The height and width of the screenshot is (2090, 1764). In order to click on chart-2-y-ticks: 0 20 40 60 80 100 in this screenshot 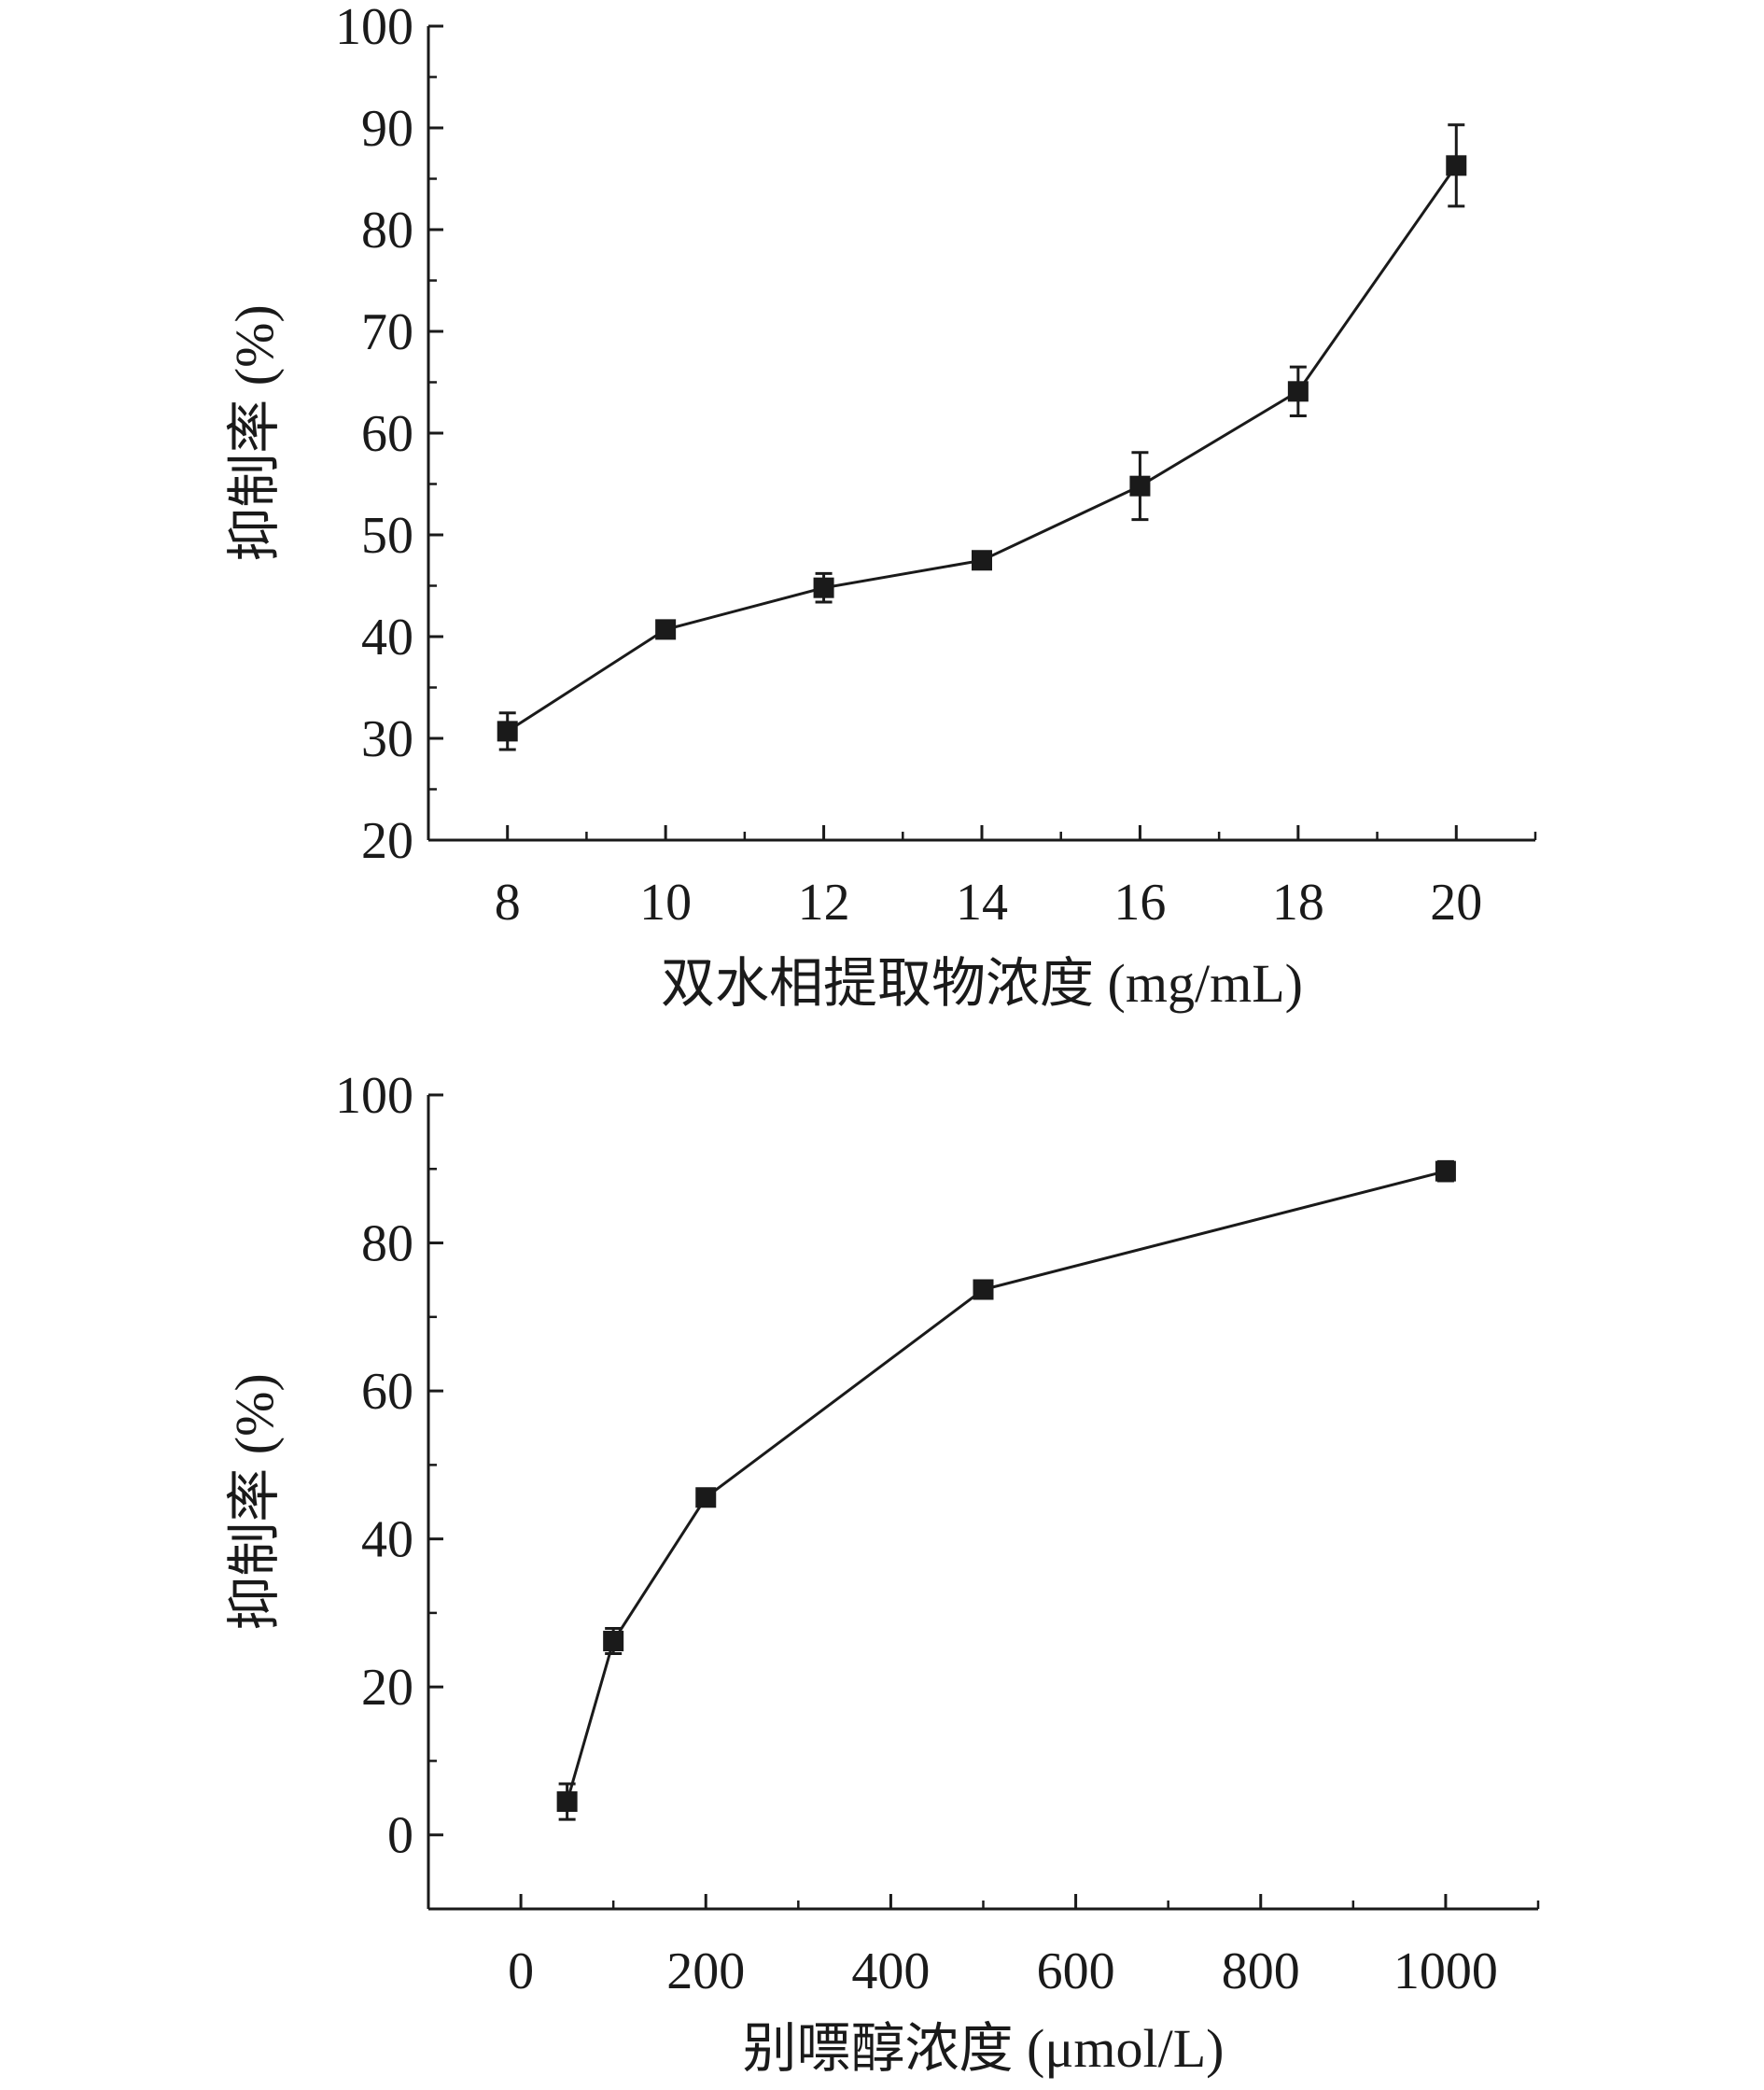, I will do `click(389, 1489)`.